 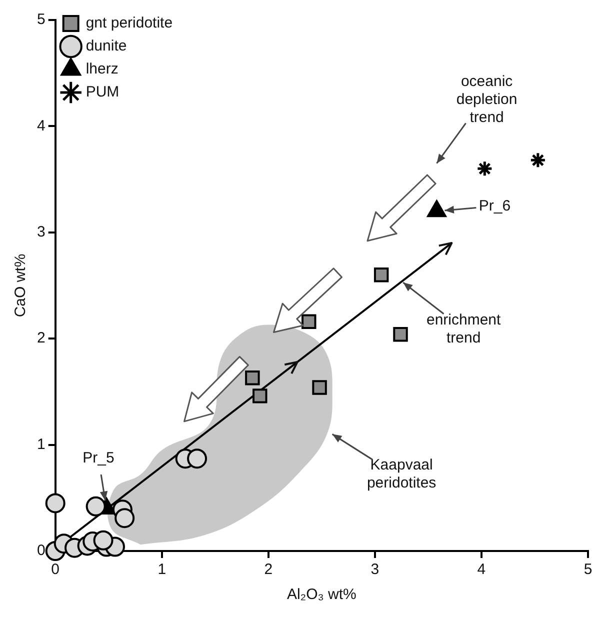 What do you see at coordinates (41, 125) in the screenshot?
I see `y-tick-label: 4` at bounding box center [41, 125].